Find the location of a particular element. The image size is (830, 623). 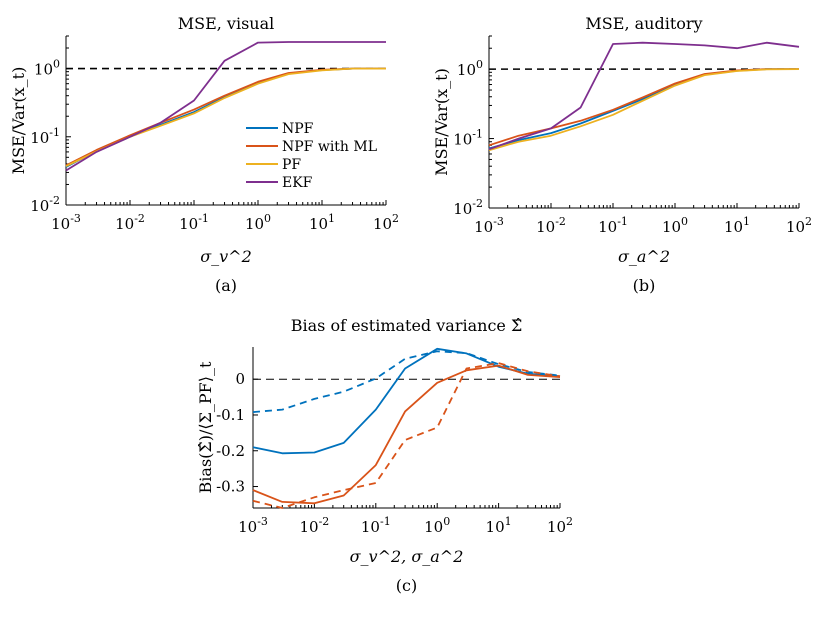

y-tick-label: -0.3 is located at coordinates (230, 487).